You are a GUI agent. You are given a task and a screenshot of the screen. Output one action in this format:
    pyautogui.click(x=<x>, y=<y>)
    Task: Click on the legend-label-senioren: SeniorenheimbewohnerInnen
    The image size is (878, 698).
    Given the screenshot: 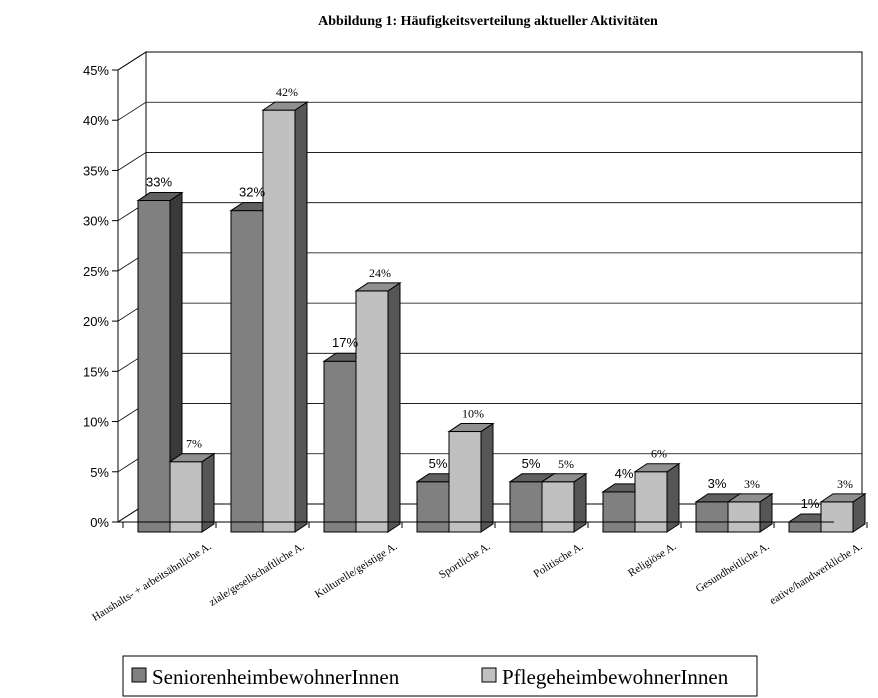 What is the action you would take?
    pyautogui.click(x=276, y=677)
    